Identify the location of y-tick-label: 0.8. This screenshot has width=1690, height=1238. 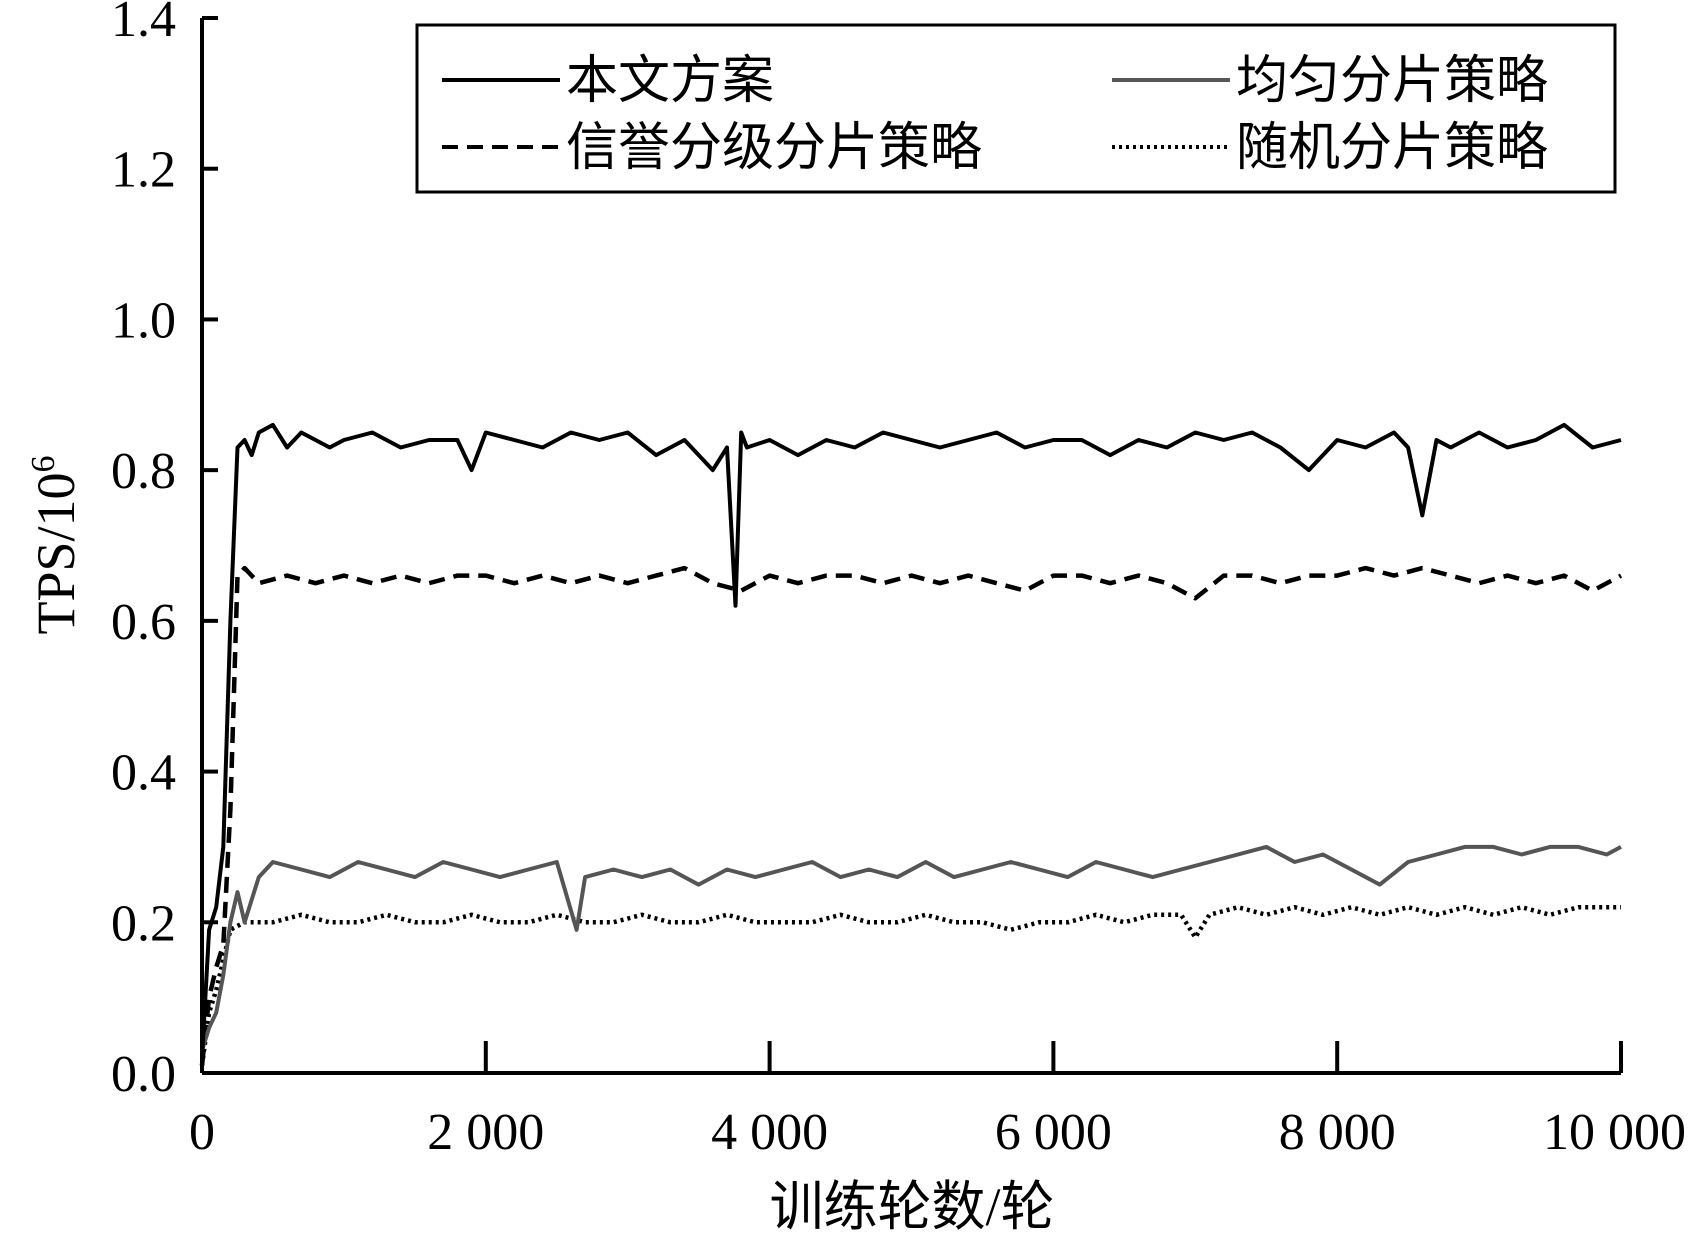
(143, 471).